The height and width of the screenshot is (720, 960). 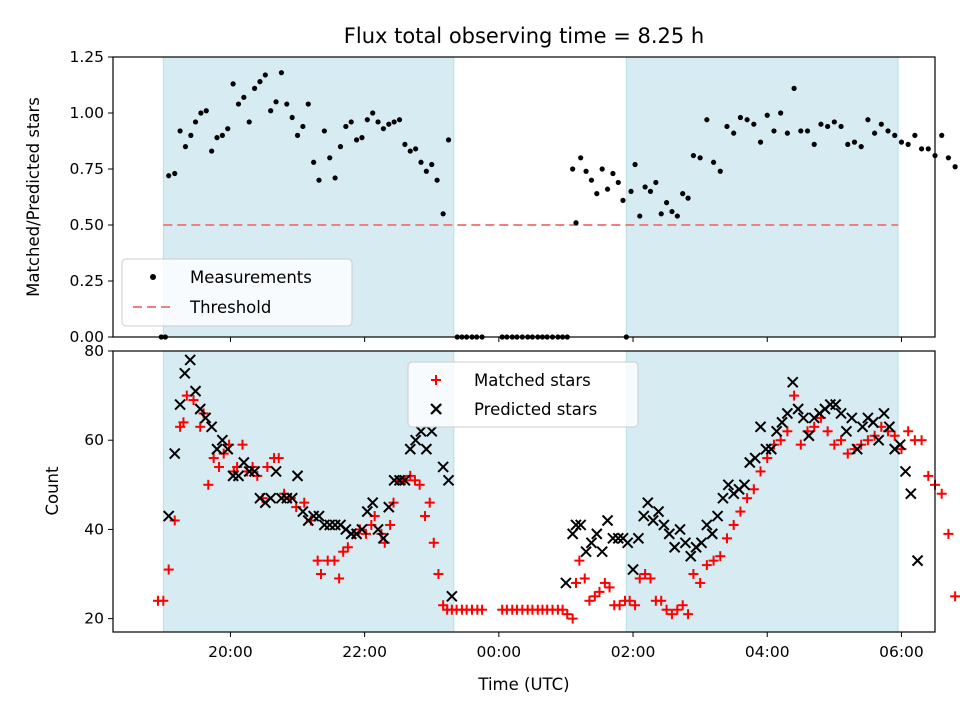 I want to click on y-tick-label: 1.00, so click(x=86, y=113).